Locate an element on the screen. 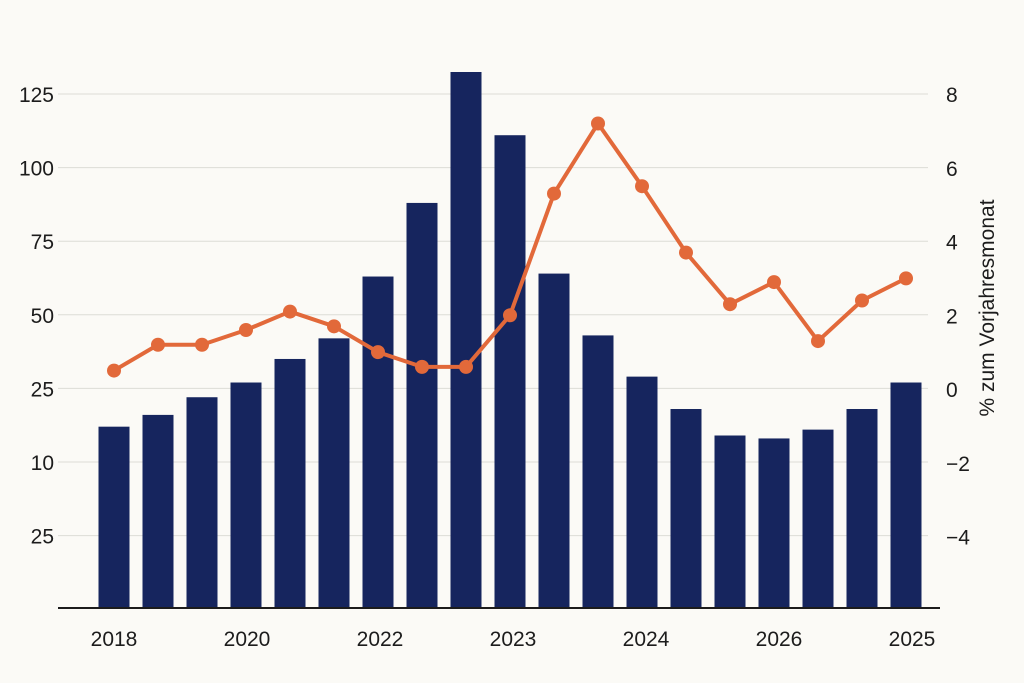 This screenshot has width=1024, height=683. right-tick-label: 2 is located at coordinates (952, 316).